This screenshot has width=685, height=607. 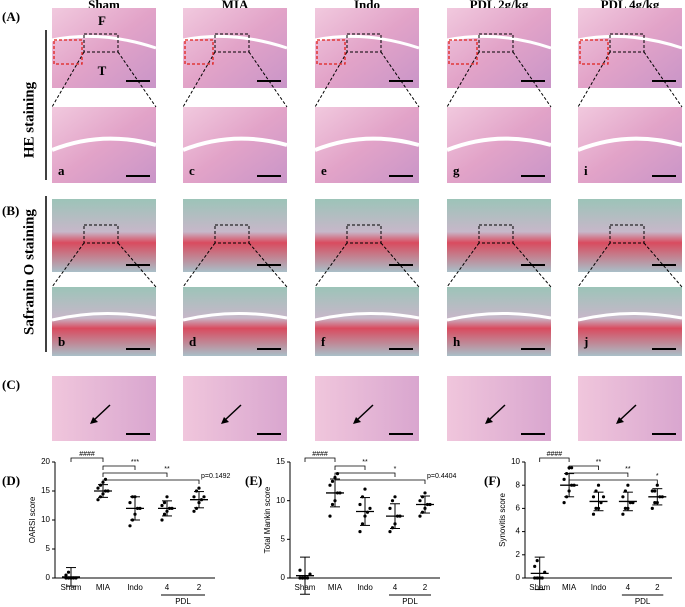 What do you see at coordinates (518, 508) in the screenshot?
I see `y-tick-label: 6` at bounding box center [518, 508].